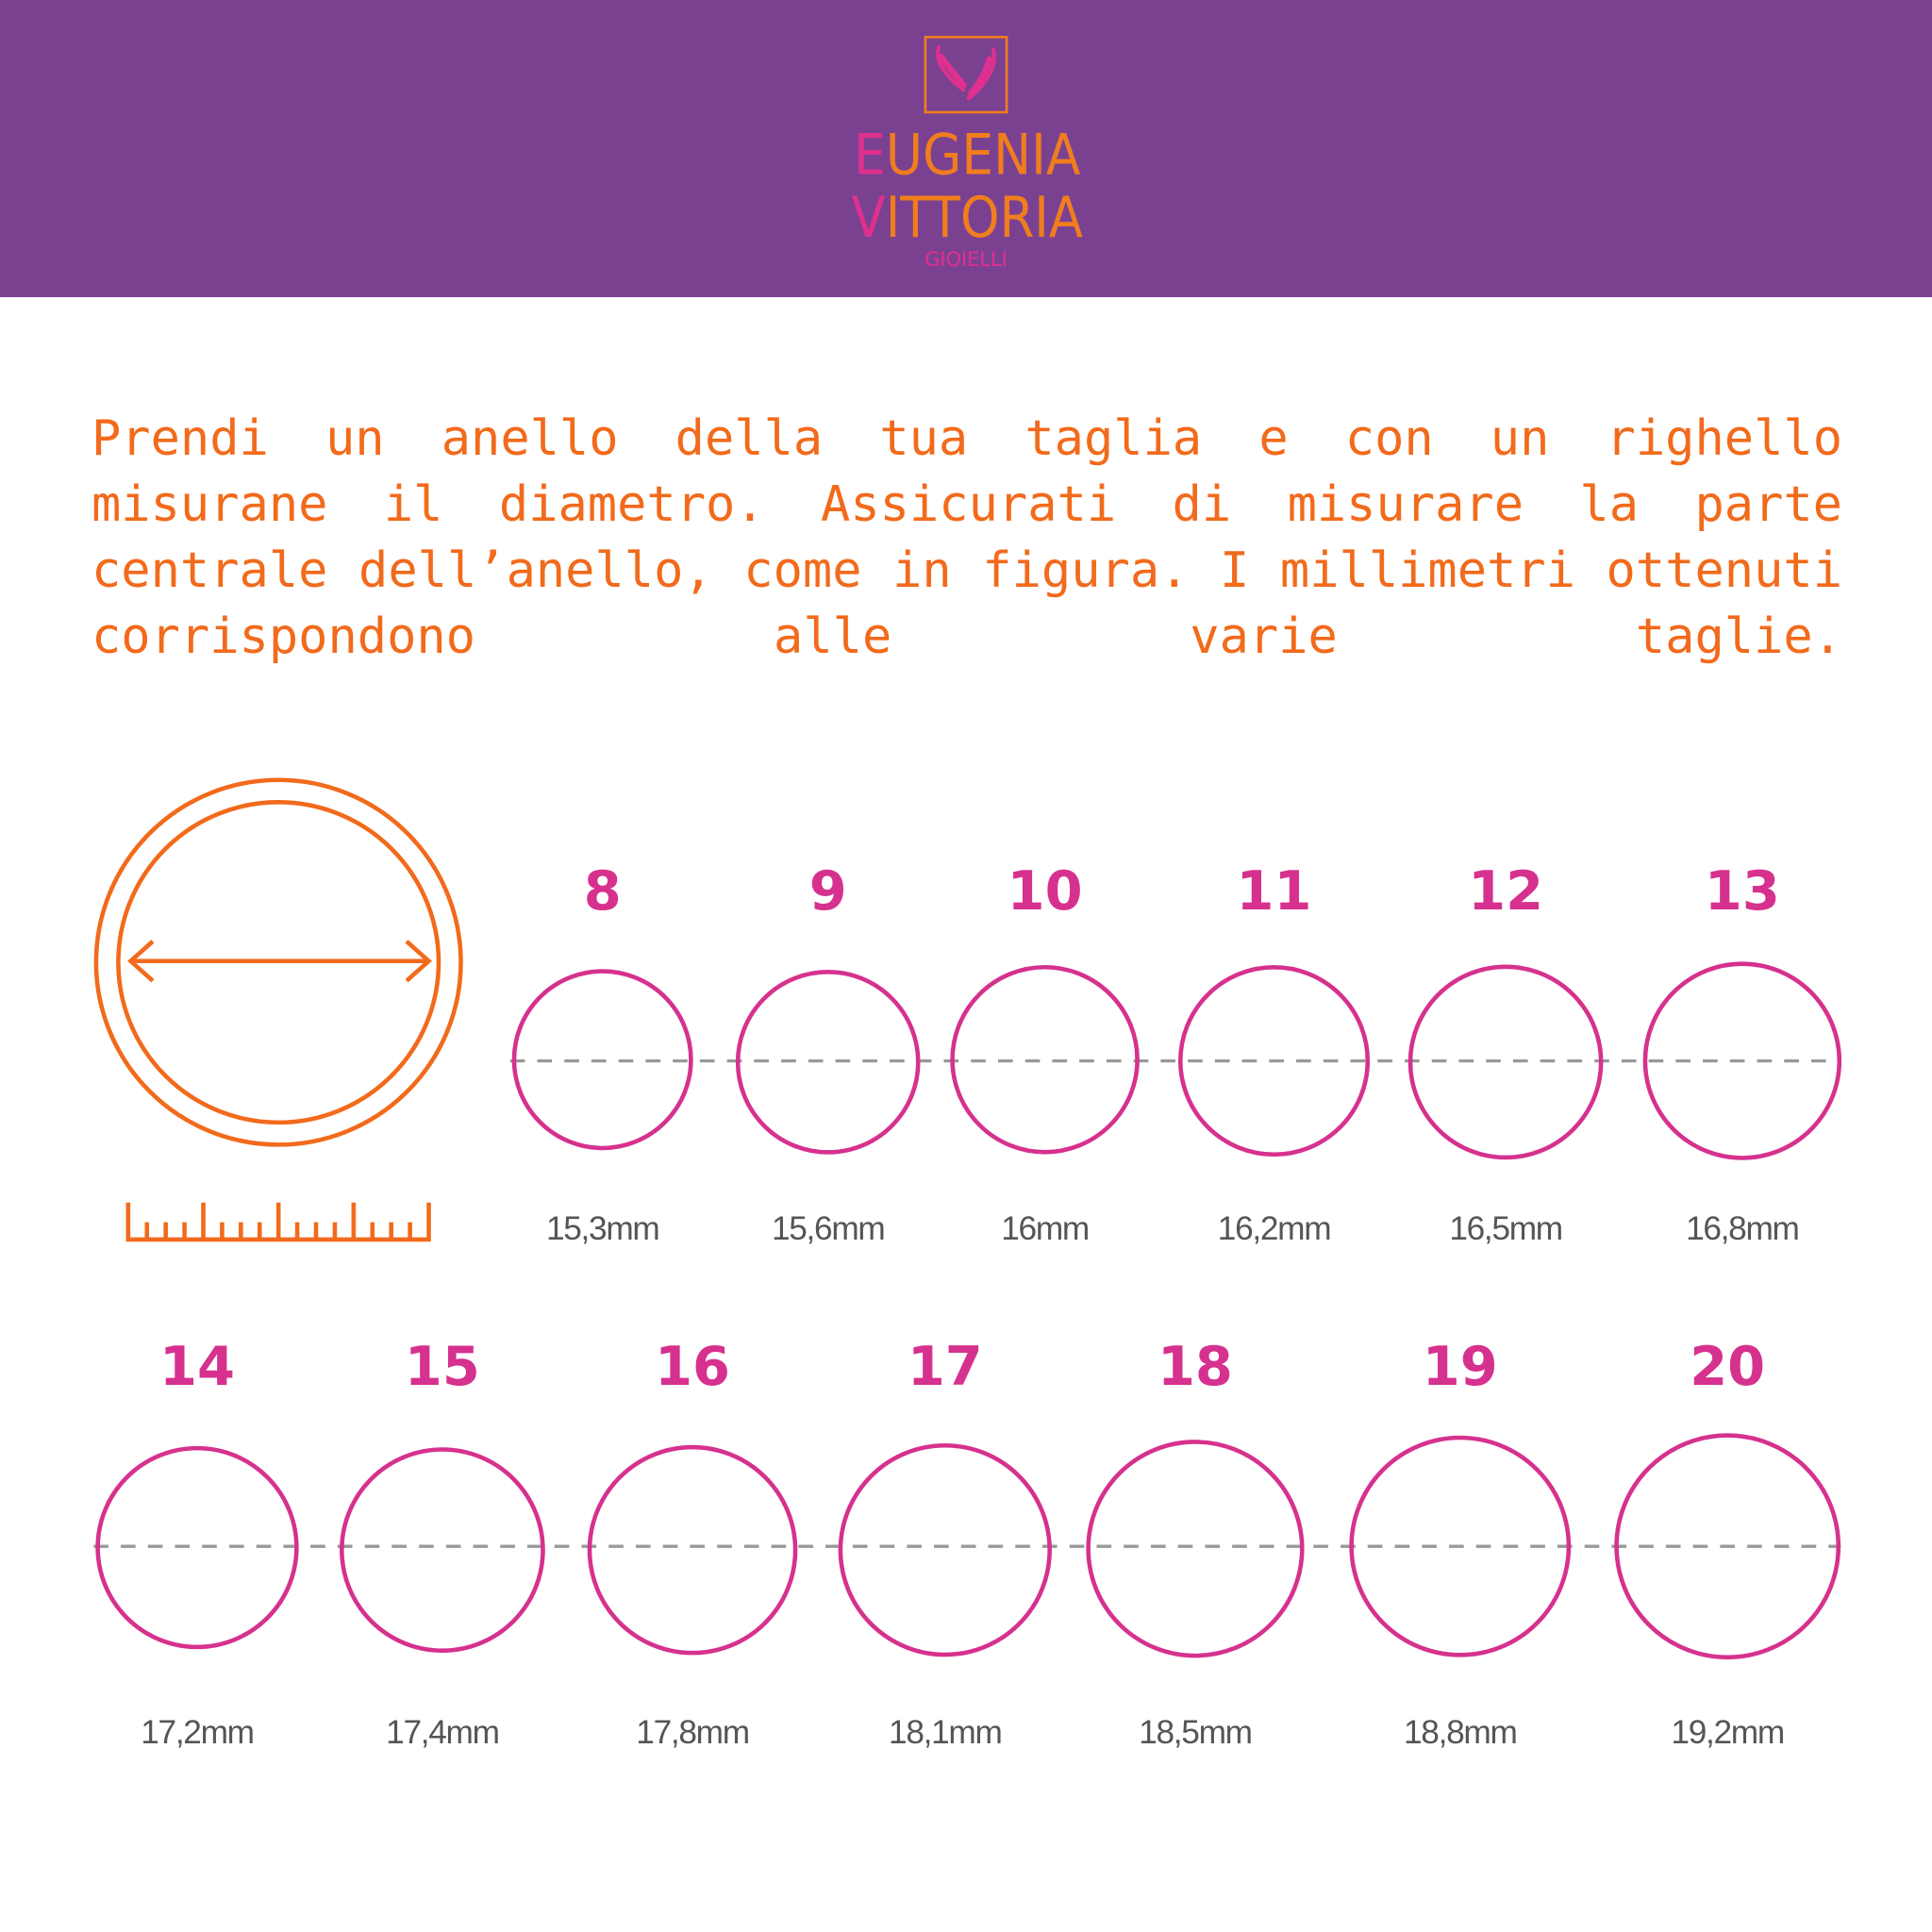 The image size is (1932, 1932). Describe the element at coordinates (946, 1733) in the screenshot. I see `size-diameter: 18,1mm` at that location.